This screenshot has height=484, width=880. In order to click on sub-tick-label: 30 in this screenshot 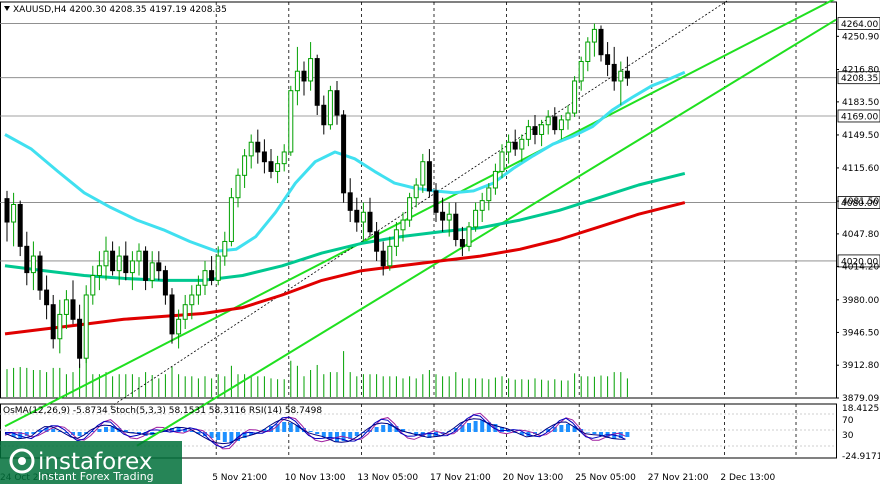, I will do `click(848, 436)`.